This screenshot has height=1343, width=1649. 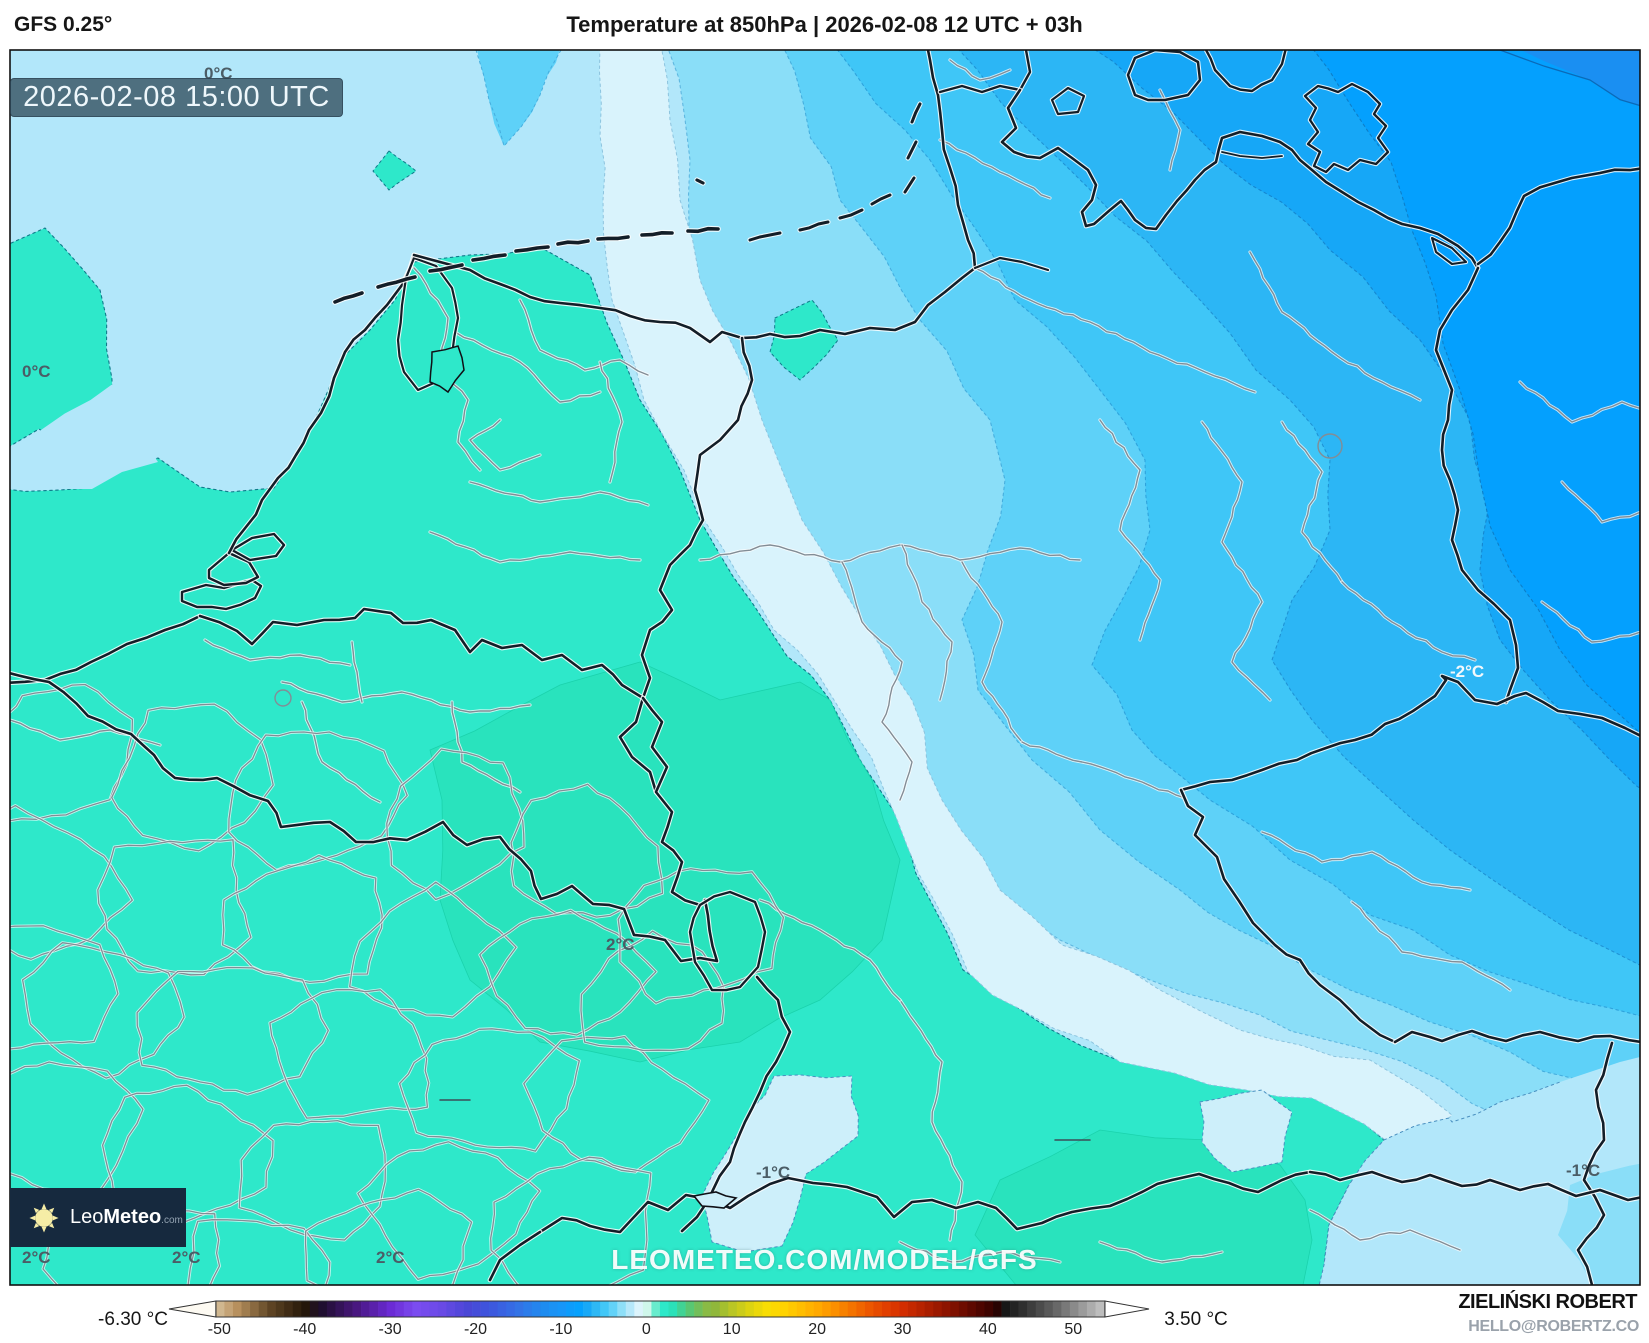 I want to click on svg-text: -40, so click(x=304, y=1329).